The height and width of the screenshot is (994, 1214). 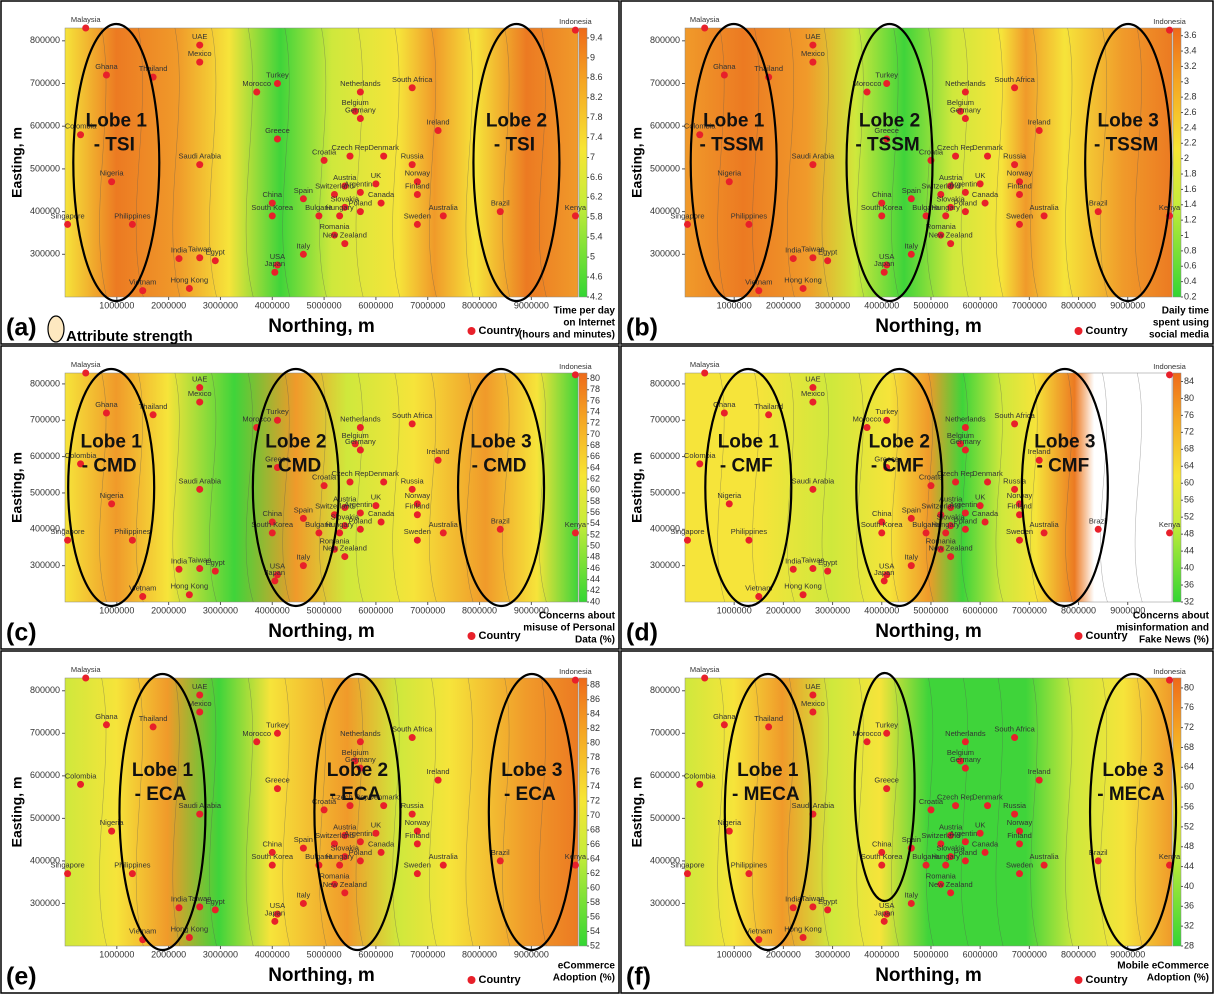 What do you see at coordinates (783, 954) in the screenshot?
I see `x-tick-label: 2000000` at bounding box center [783, 954].